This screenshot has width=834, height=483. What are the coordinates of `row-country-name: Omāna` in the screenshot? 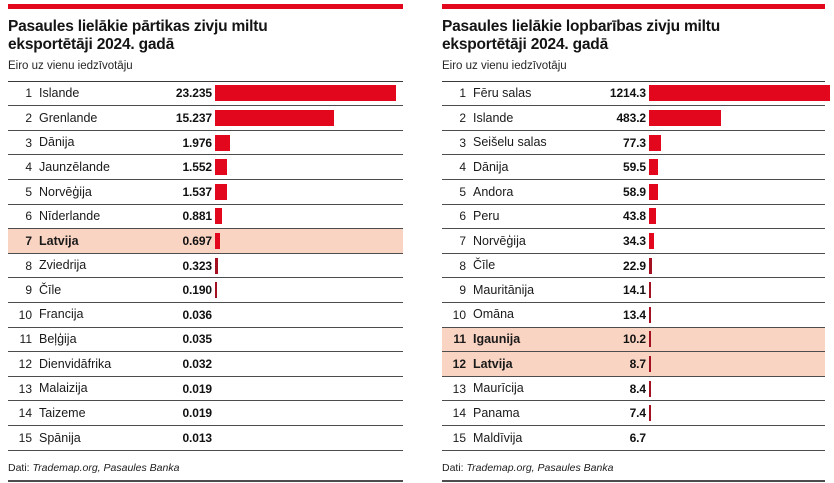 It's located at (525, 314).